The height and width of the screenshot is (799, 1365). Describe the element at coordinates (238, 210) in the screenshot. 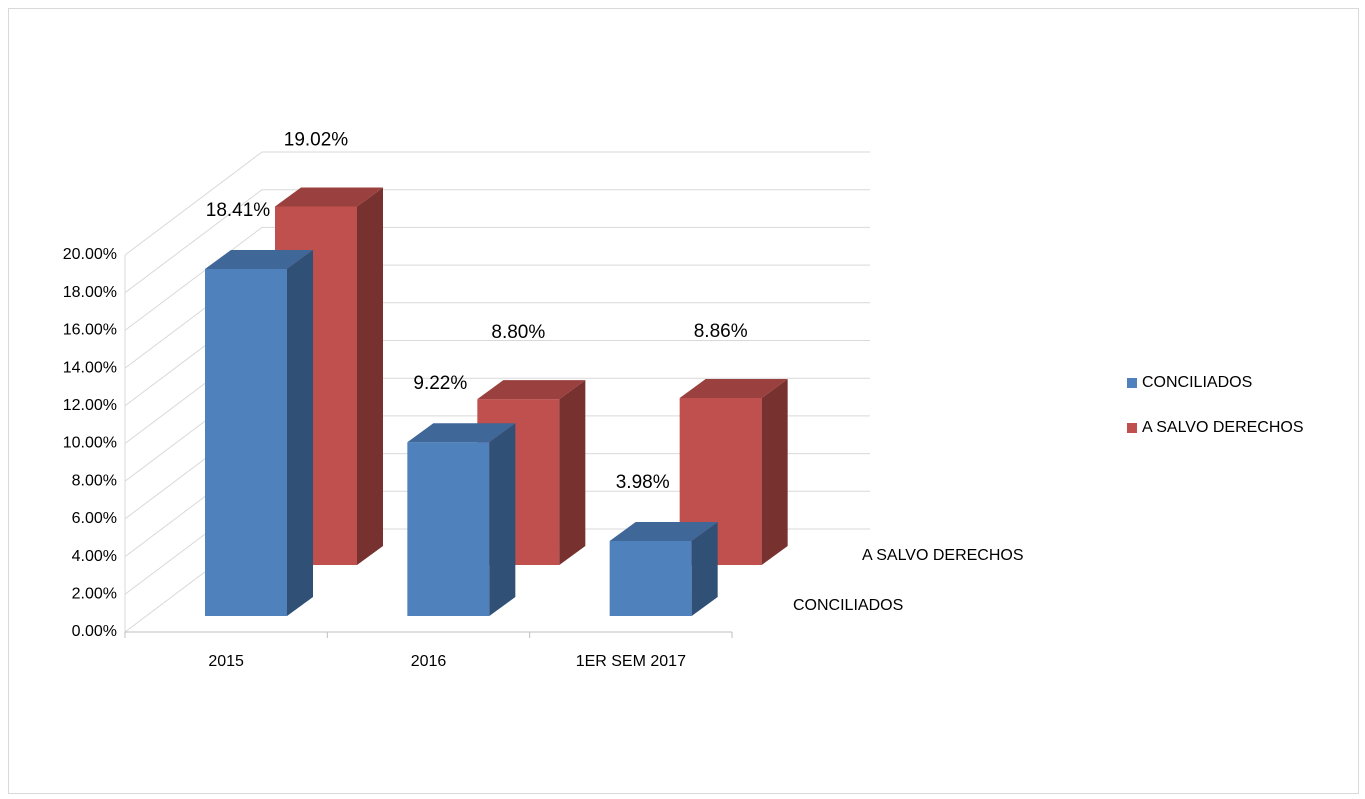

I see `data-label: 18.41%` at that location.